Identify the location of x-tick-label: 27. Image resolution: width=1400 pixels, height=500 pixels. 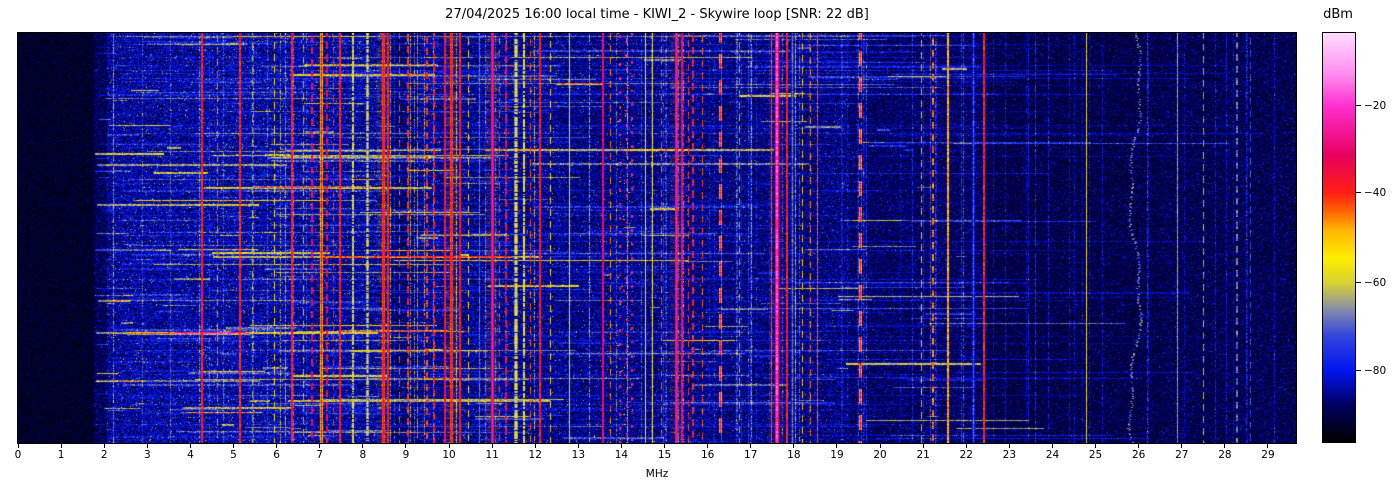
(1182, 455).